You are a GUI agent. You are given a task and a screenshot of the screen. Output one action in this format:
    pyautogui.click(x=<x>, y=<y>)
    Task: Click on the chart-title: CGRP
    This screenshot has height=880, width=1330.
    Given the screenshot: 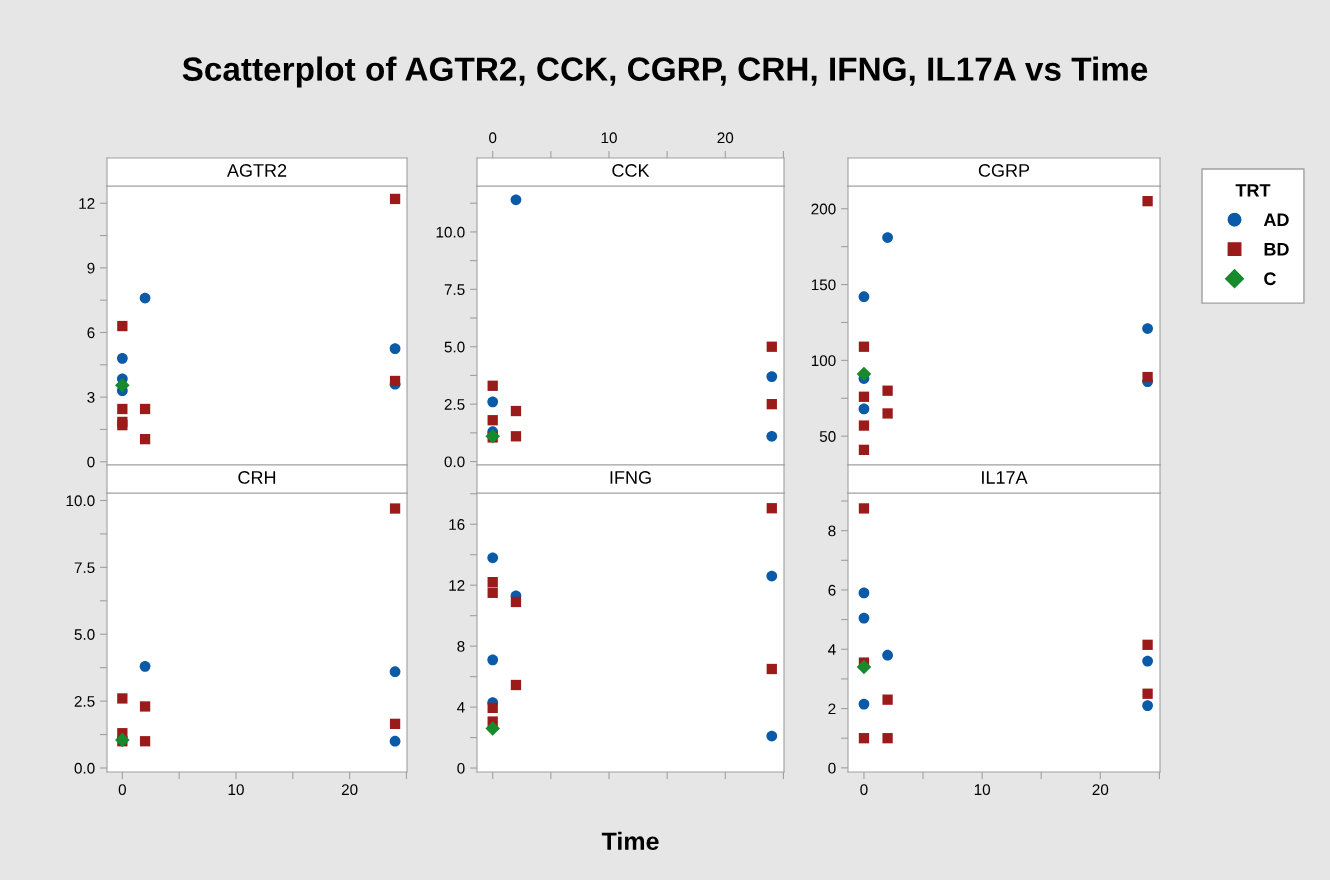 What is the action you would take?
    pyautogui.click(x=1004, y=170)
    